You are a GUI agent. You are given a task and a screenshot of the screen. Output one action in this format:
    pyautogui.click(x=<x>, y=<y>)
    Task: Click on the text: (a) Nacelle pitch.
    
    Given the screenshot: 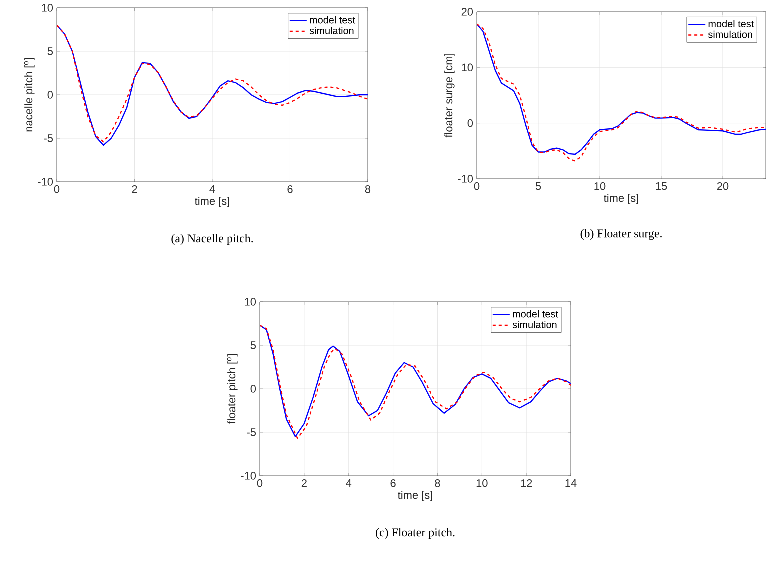 What is the action you would take?
    pyautogui.click(x=213, y=240)
    